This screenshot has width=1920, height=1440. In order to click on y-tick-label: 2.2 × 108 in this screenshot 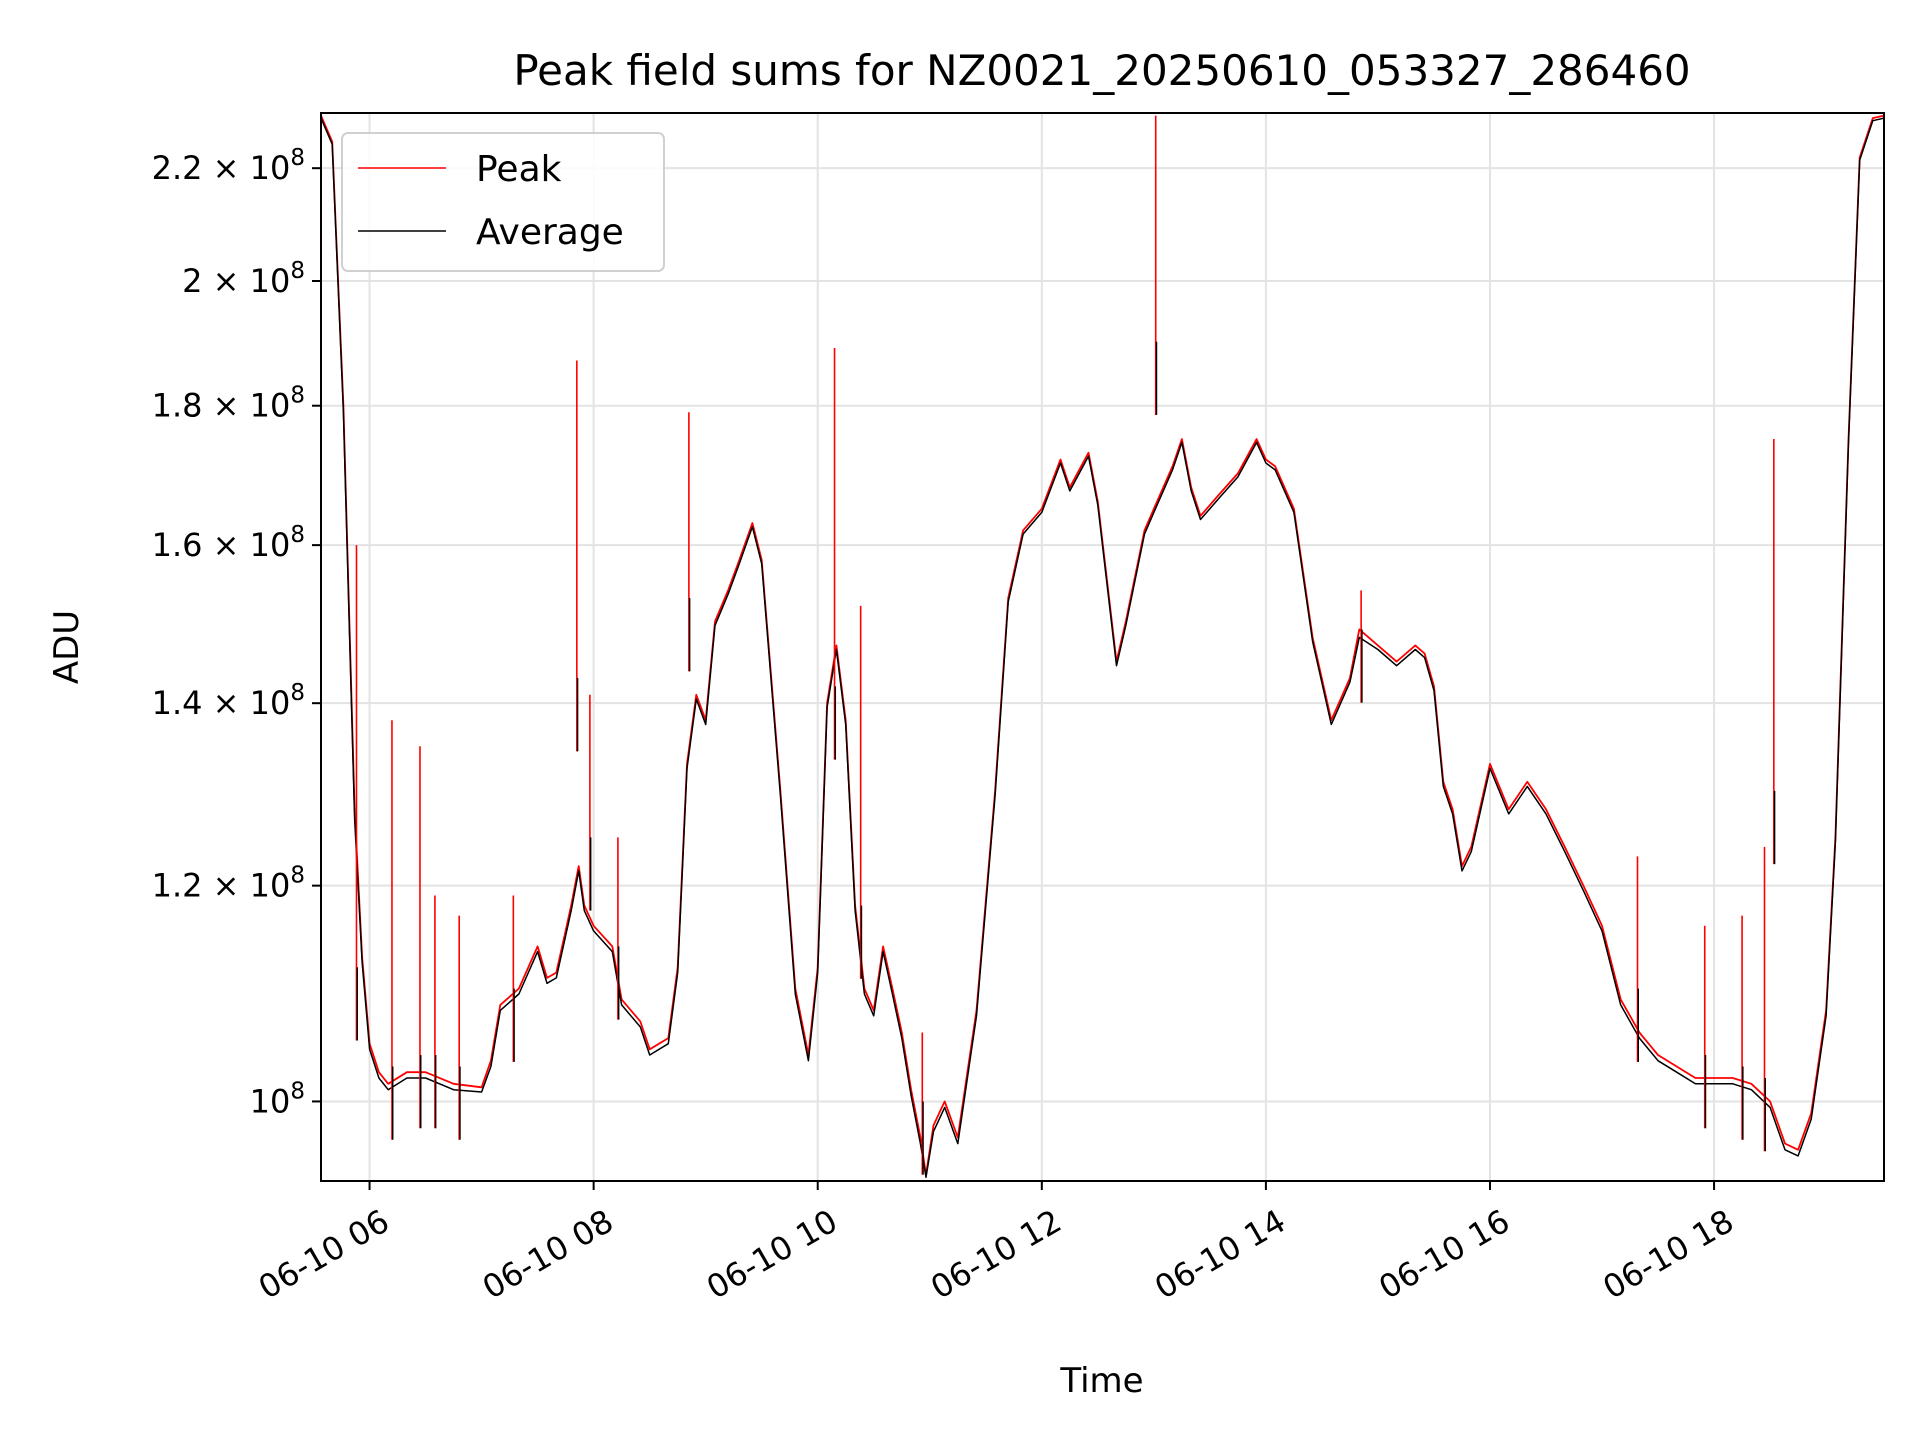, I will do `click(228, 166)`.